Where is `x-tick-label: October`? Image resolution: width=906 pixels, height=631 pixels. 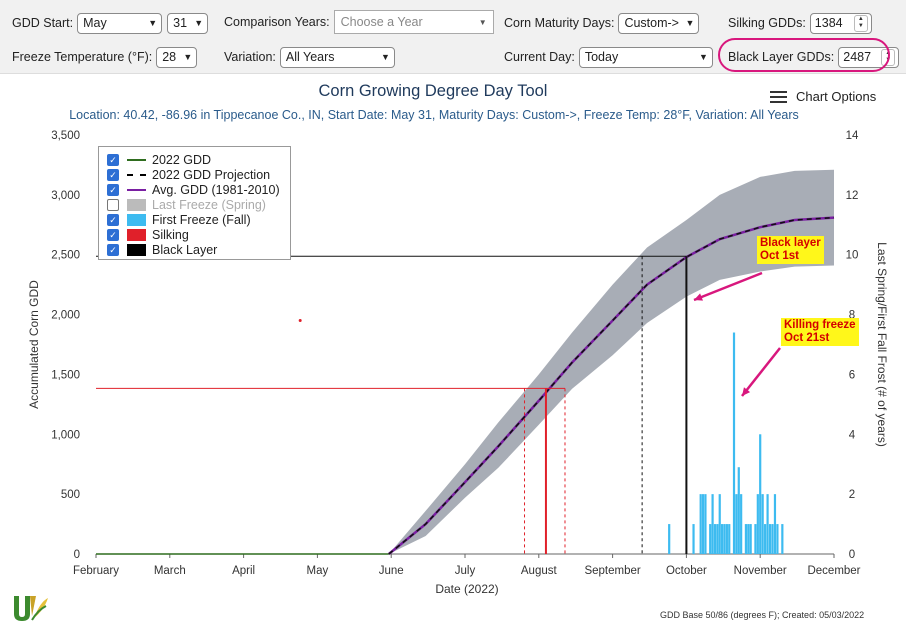 x-tick-label: October is located at coordinates (686, 571).